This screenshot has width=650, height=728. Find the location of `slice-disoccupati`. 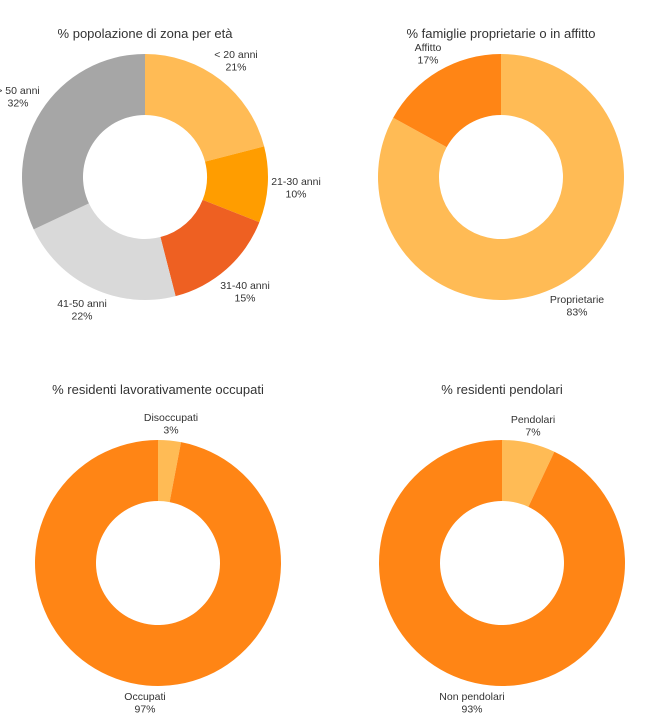

slice-disoccupati is located at coordinates (170, 471).